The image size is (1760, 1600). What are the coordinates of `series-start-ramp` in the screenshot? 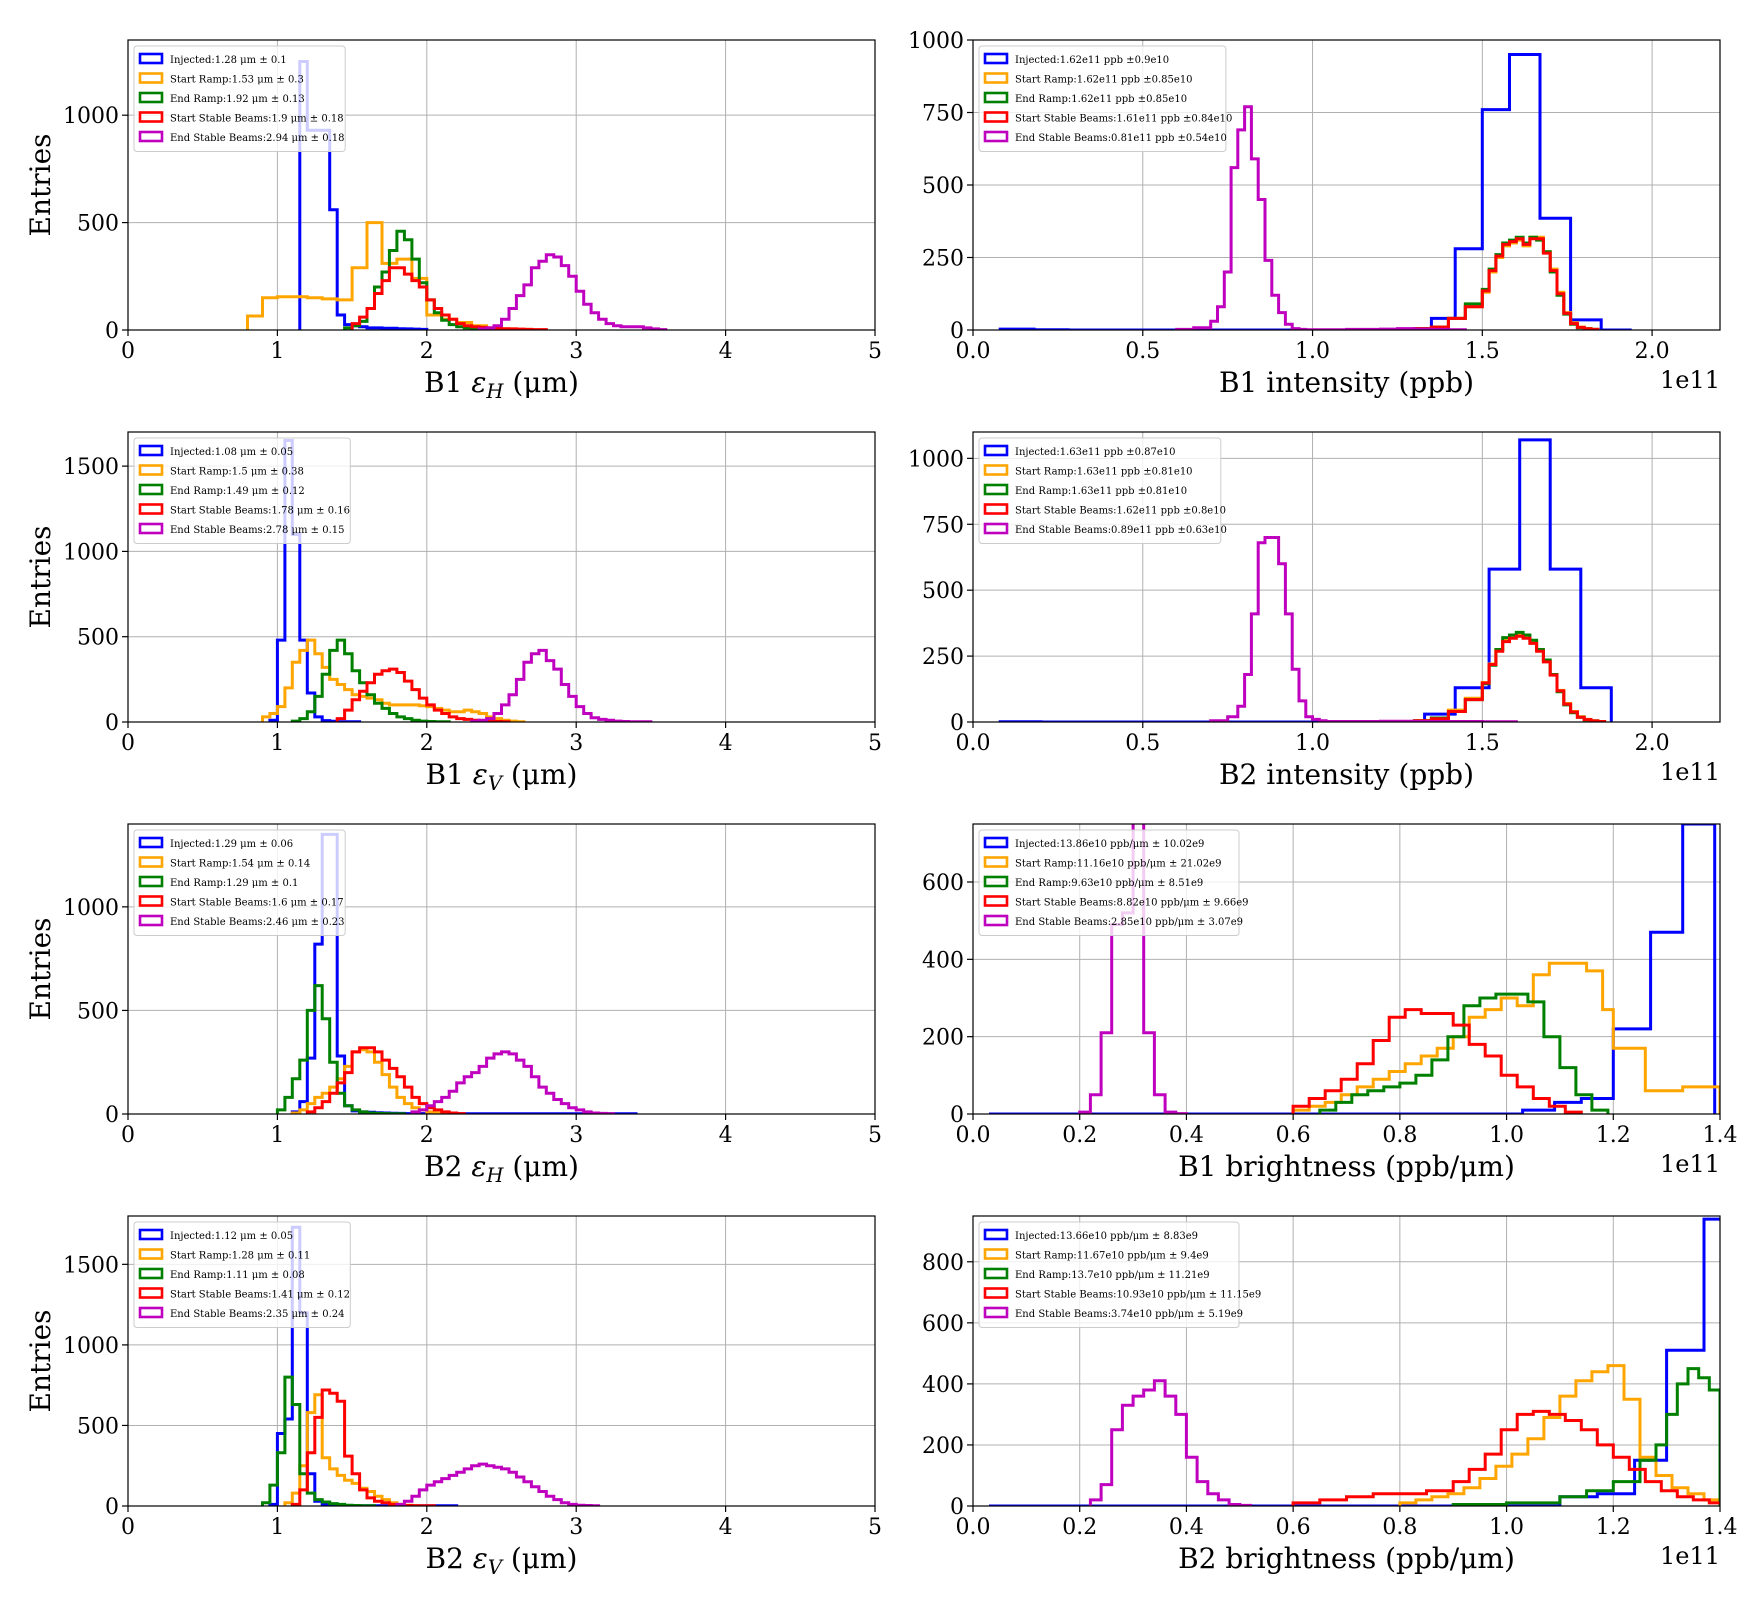 It's located at (393, 680).